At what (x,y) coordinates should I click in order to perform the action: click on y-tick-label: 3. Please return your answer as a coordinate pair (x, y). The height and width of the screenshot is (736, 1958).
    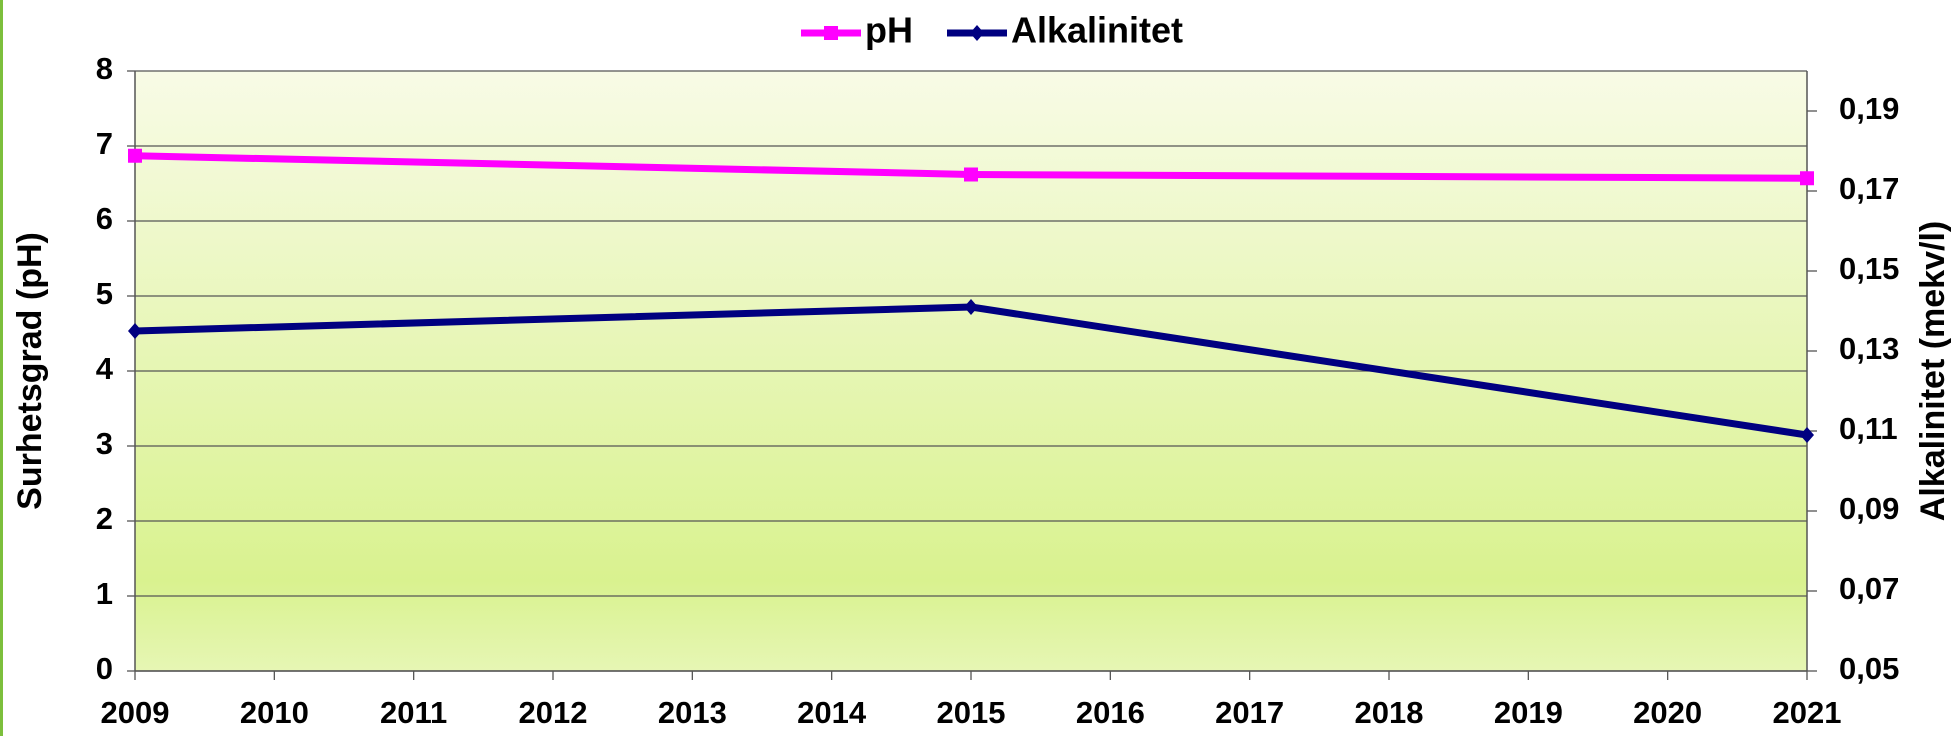
    Looking at the image, I should click on (104, 443).